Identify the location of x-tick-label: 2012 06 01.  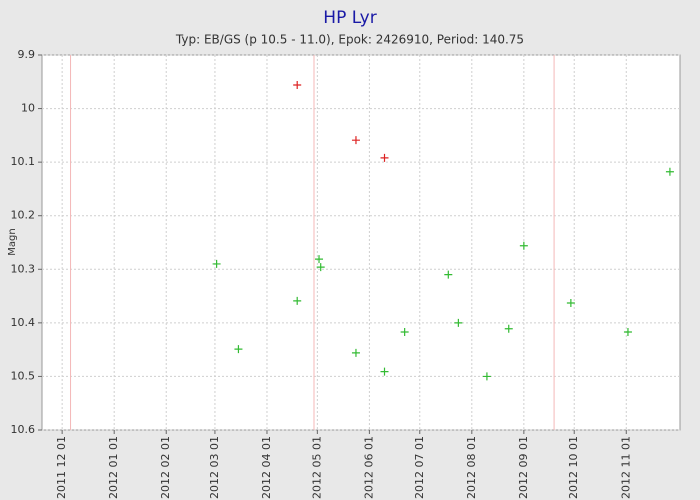
(368, 467).